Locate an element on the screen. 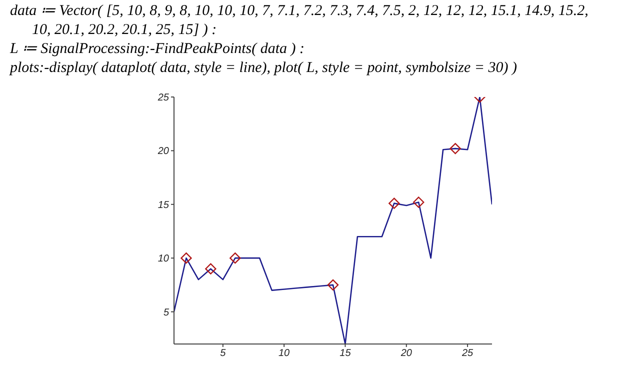  y-tick-label: 25 is located at coordinates (163, 98).